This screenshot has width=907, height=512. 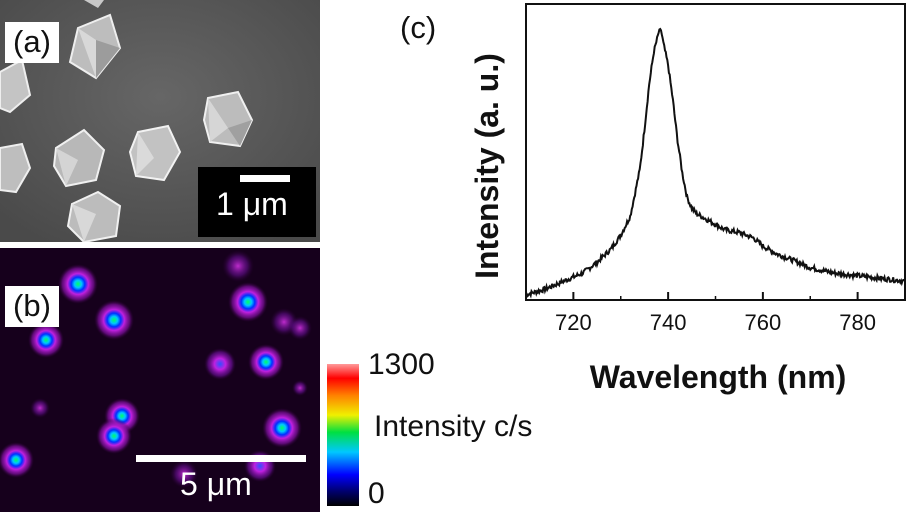 What do you see at coordinates (401, 364) in the screenshot?
I see `colorbar-max-label: 1300` at bounding box center [401, 364].